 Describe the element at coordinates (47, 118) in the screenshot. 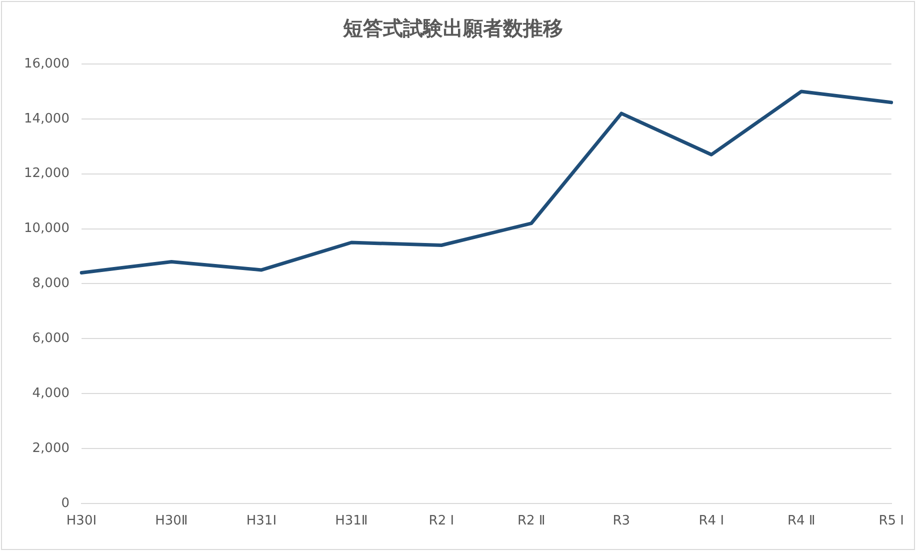

I see `y-tick-label: 14,000` at that location.